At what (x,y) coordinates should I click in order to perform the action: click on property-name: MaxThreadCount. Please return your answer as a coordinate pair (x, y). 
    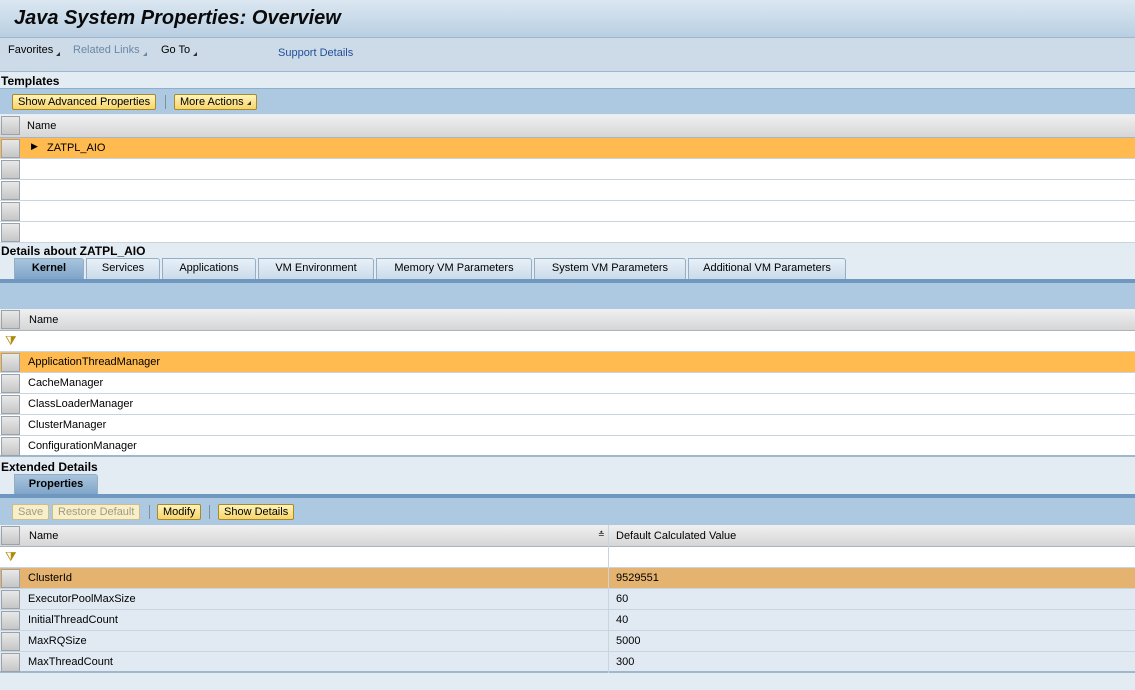
    Looking at the image, I should click on (70, 662).